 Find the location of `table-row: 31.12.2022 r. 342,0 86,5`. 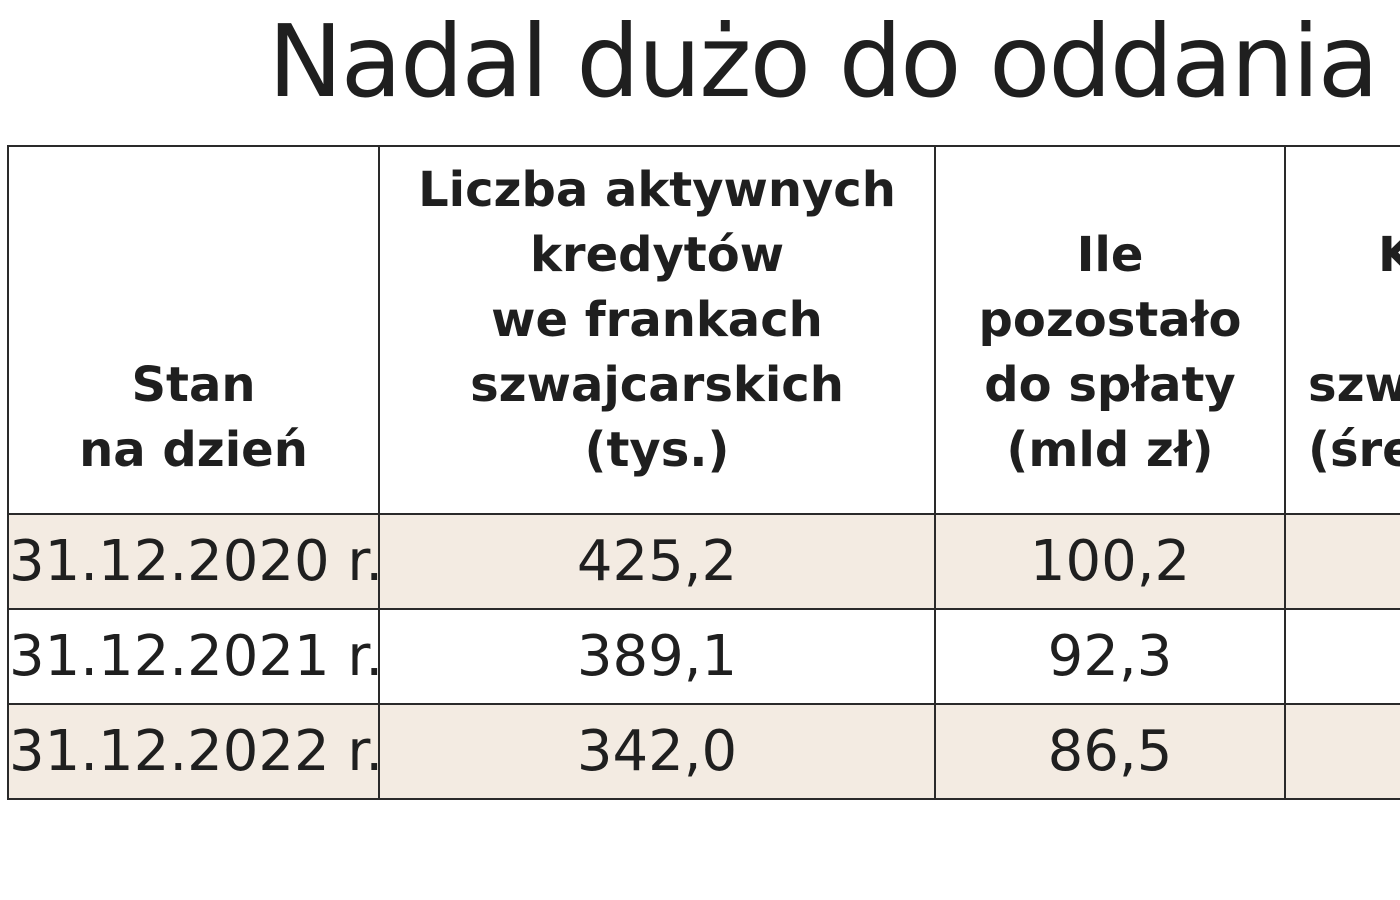

table-row: 31.12.2022 r. 342,0 86,5 is located at coordinates (703, 751).